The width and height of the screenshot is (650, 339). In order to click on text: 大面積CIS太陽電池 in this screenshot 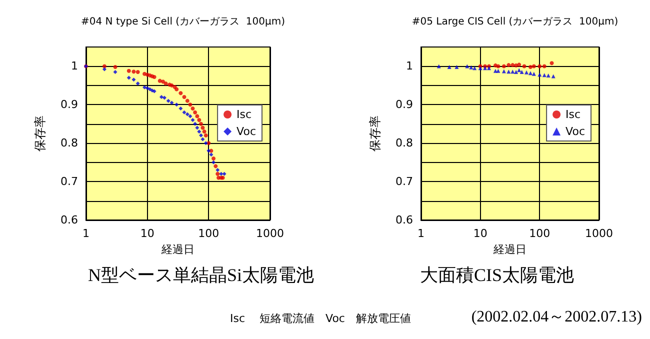, I will do `click(497, 275)`.